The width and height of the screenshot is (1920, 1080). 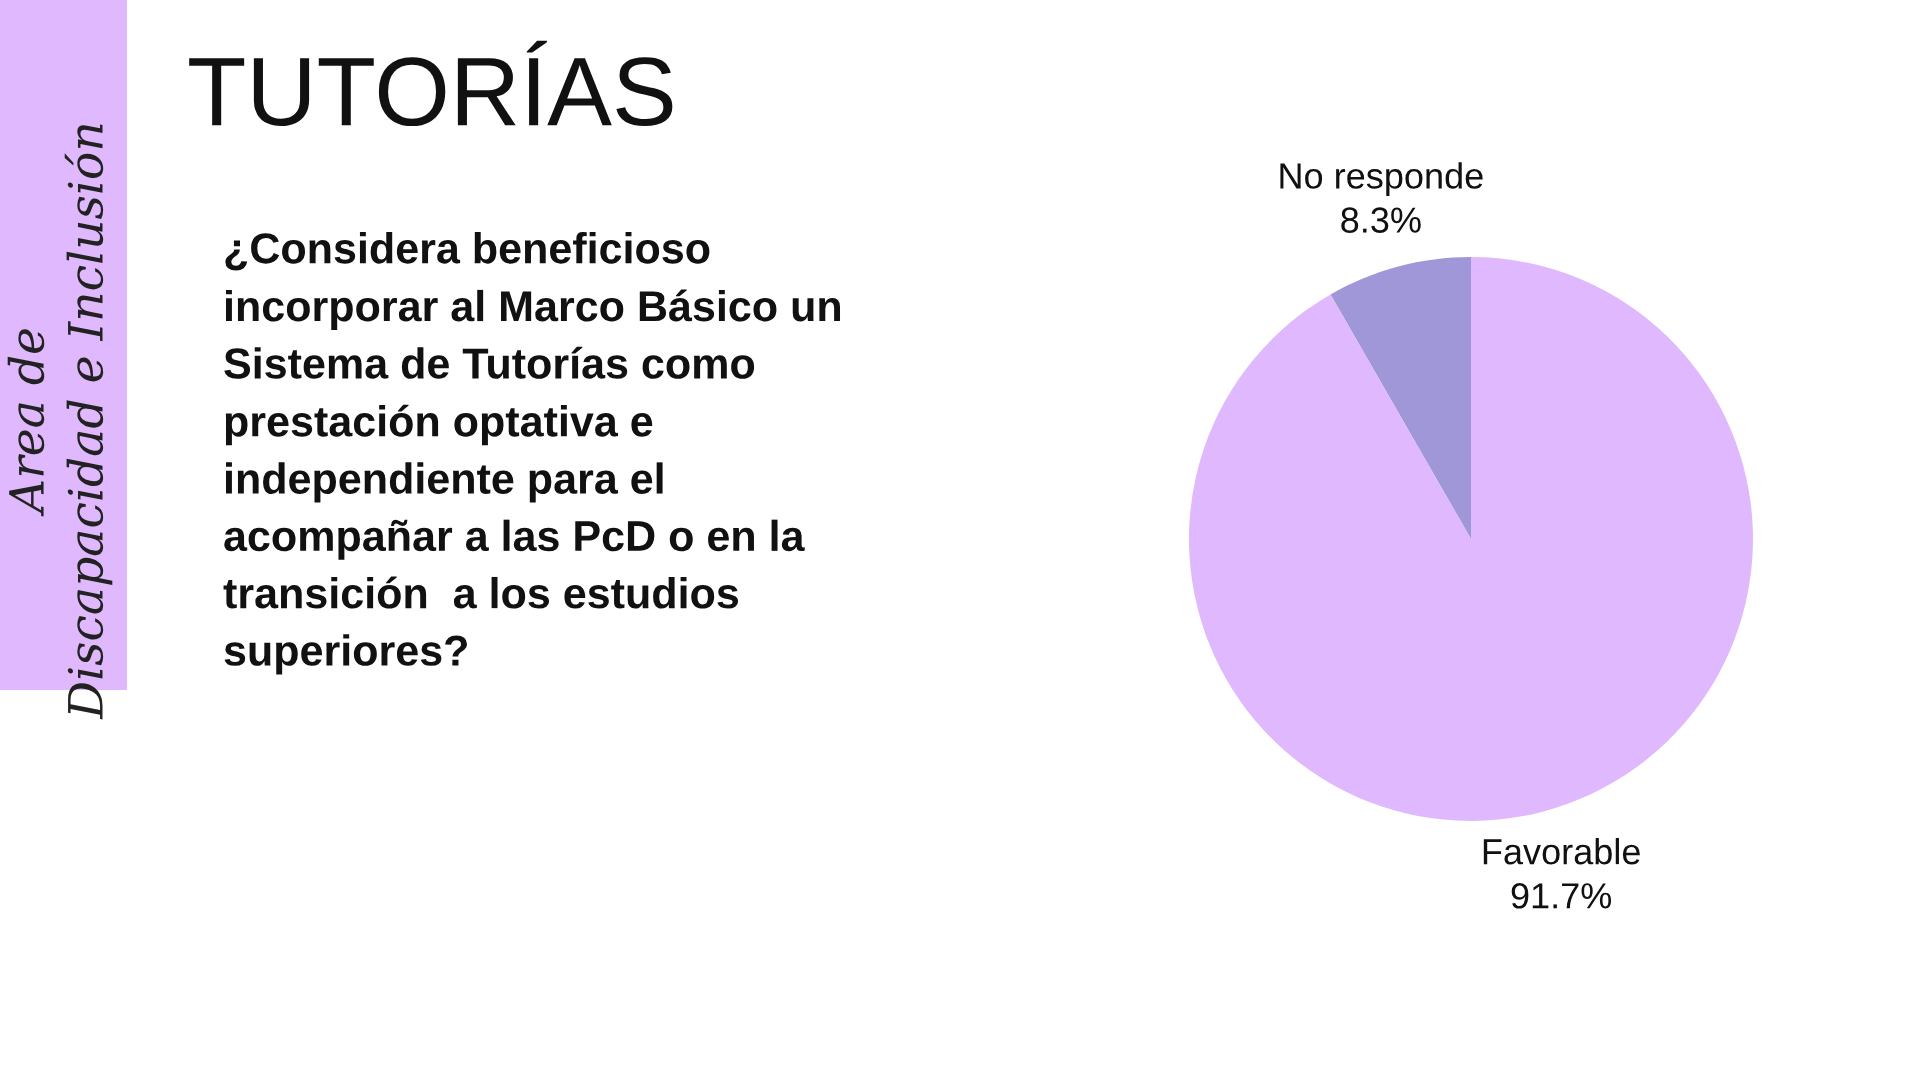 What do you see at coordinates (532, 453) in the screenshot?
I see `text: ¿Considera beneficioso incorporar al Marco Básico un Sistema de Tutorías como prestación optativa e independiente para el acompañar a las PcD o en la transición a los estudios superiores?` at bounding box center [532, 453].